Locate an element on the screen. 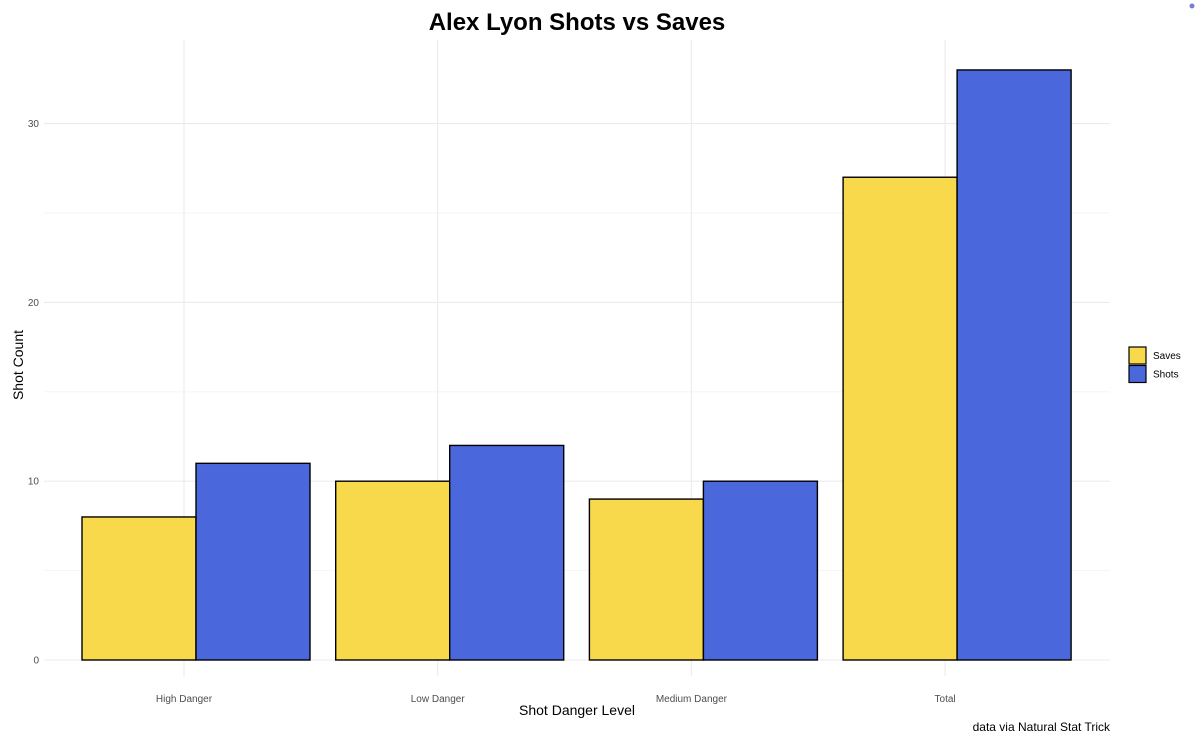 Image resolution: width=1200 pixels, height=750 pixels. y-tick-label: 30 is located at coordinates (34, 124).